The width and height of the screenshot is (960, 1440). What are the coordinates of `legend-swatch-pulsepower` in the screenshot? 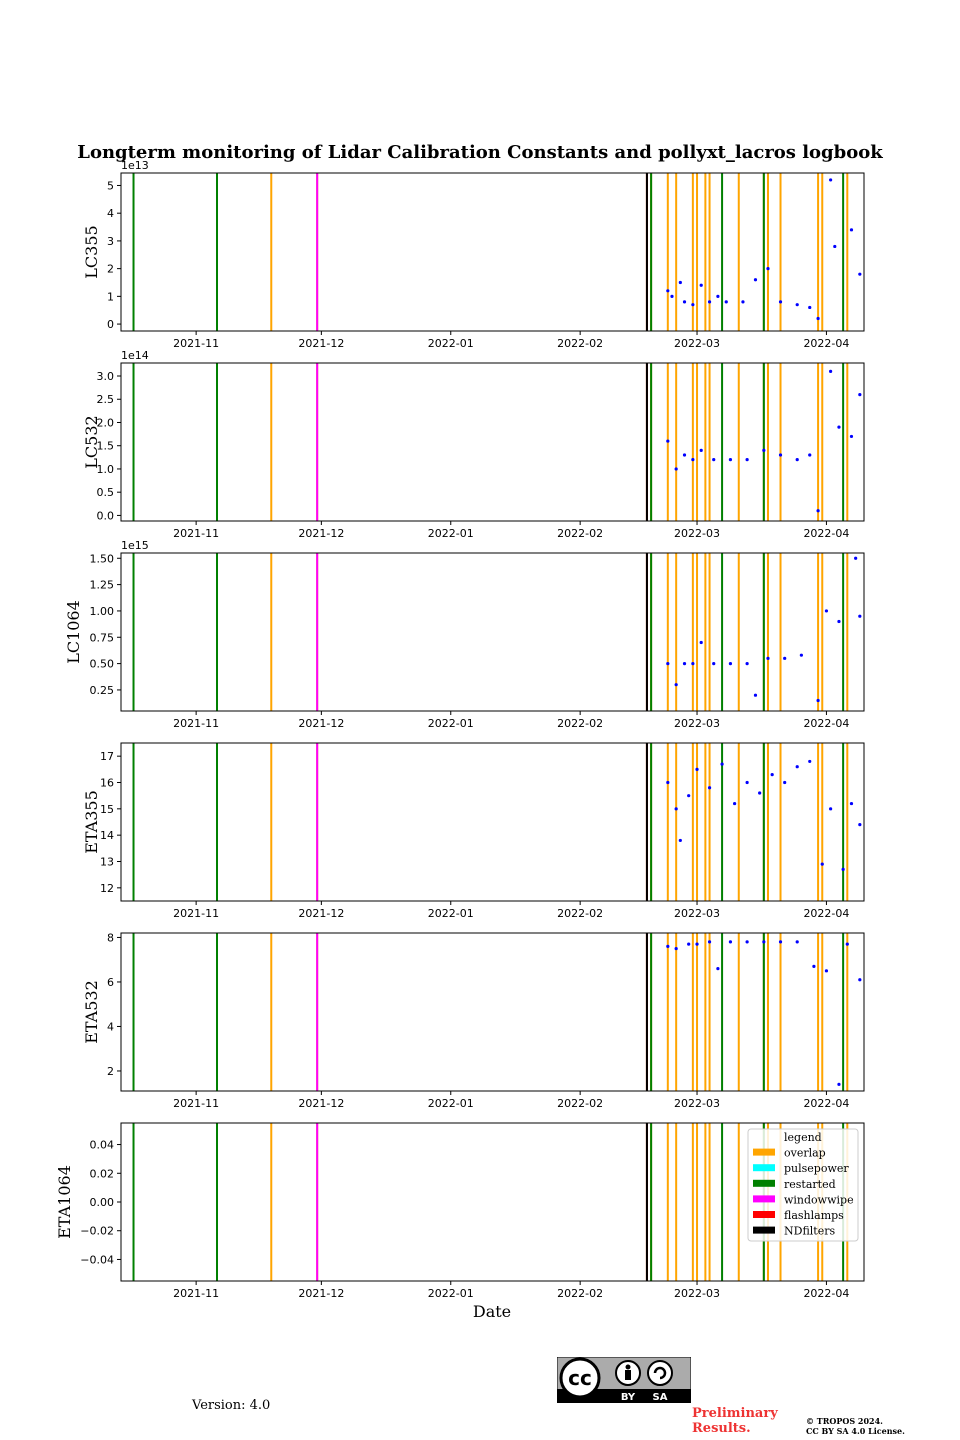 It's located at (764, 1168).